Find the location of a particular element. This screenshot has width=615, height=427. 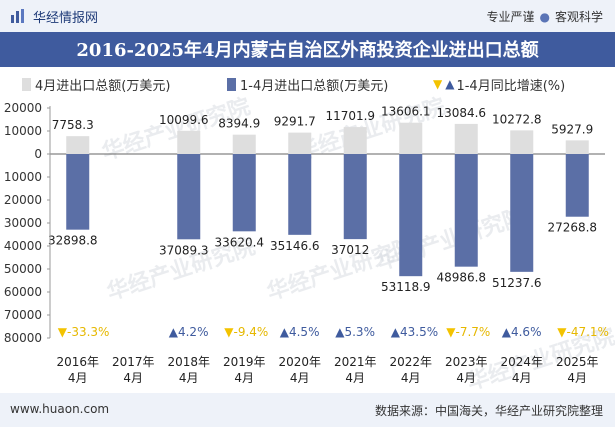

y-tick-label: 30000 is located at coordinates (23, 223).